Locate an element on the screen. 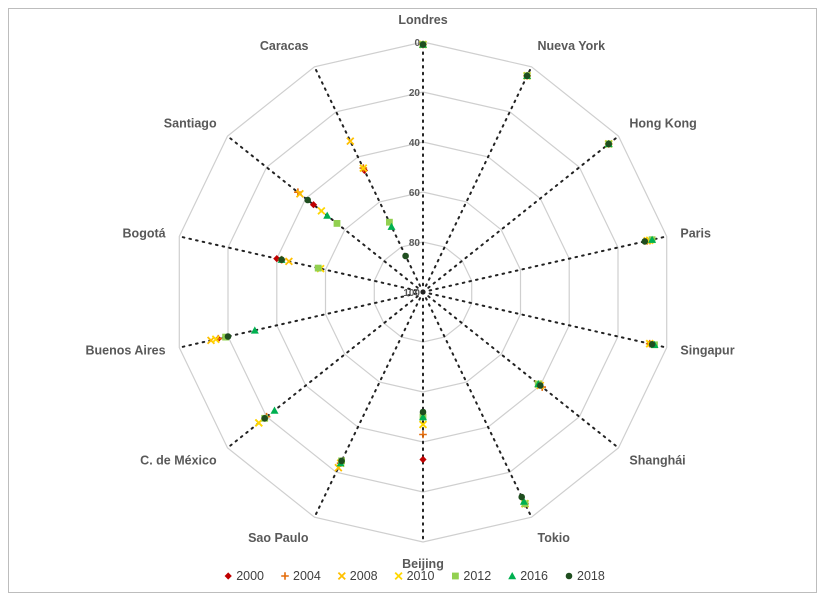 The image size is (825, 599). tick-label-60: 60 is located at coordinates (415, 193).